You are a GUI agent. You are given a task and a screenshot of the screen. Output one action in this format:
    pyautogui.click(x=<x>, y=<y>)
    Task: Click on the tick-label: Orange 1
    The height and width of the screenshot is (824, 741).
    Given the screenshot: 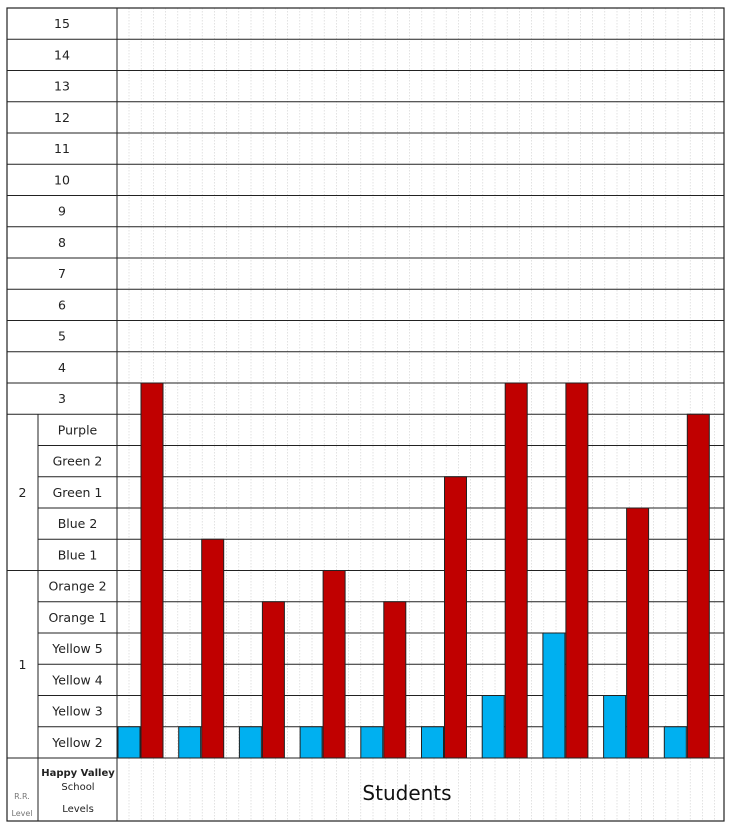 What is the action you would take?
    pyautogui.click(x=77, y=617)
    